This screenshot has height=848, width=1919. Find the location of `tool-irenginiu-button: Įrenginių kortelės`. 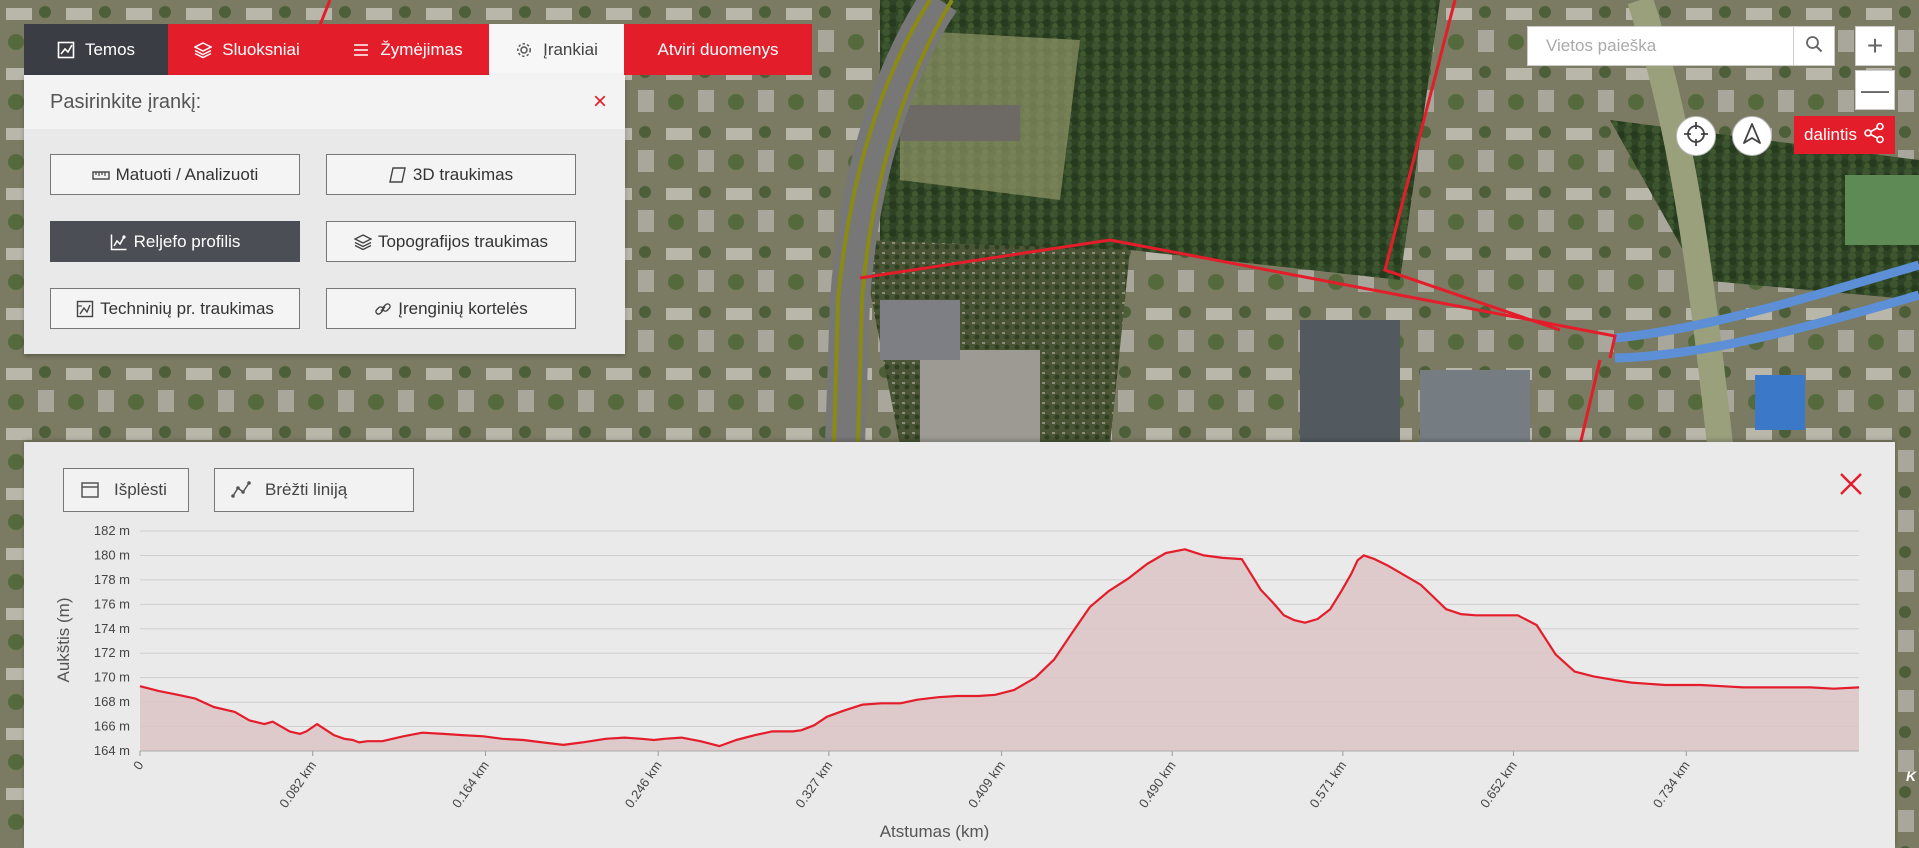

tool-irenginiu-button: Įrenginių kortelės is located at coordinates (451, 308).